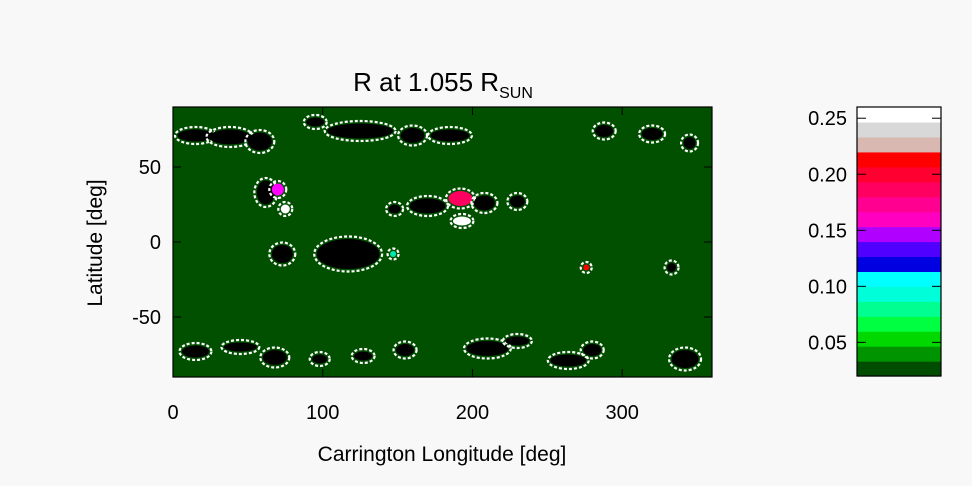  Describe the element at coordinates (155, 243) in the screenshot. I see `y-tick-label: 0` at that location.